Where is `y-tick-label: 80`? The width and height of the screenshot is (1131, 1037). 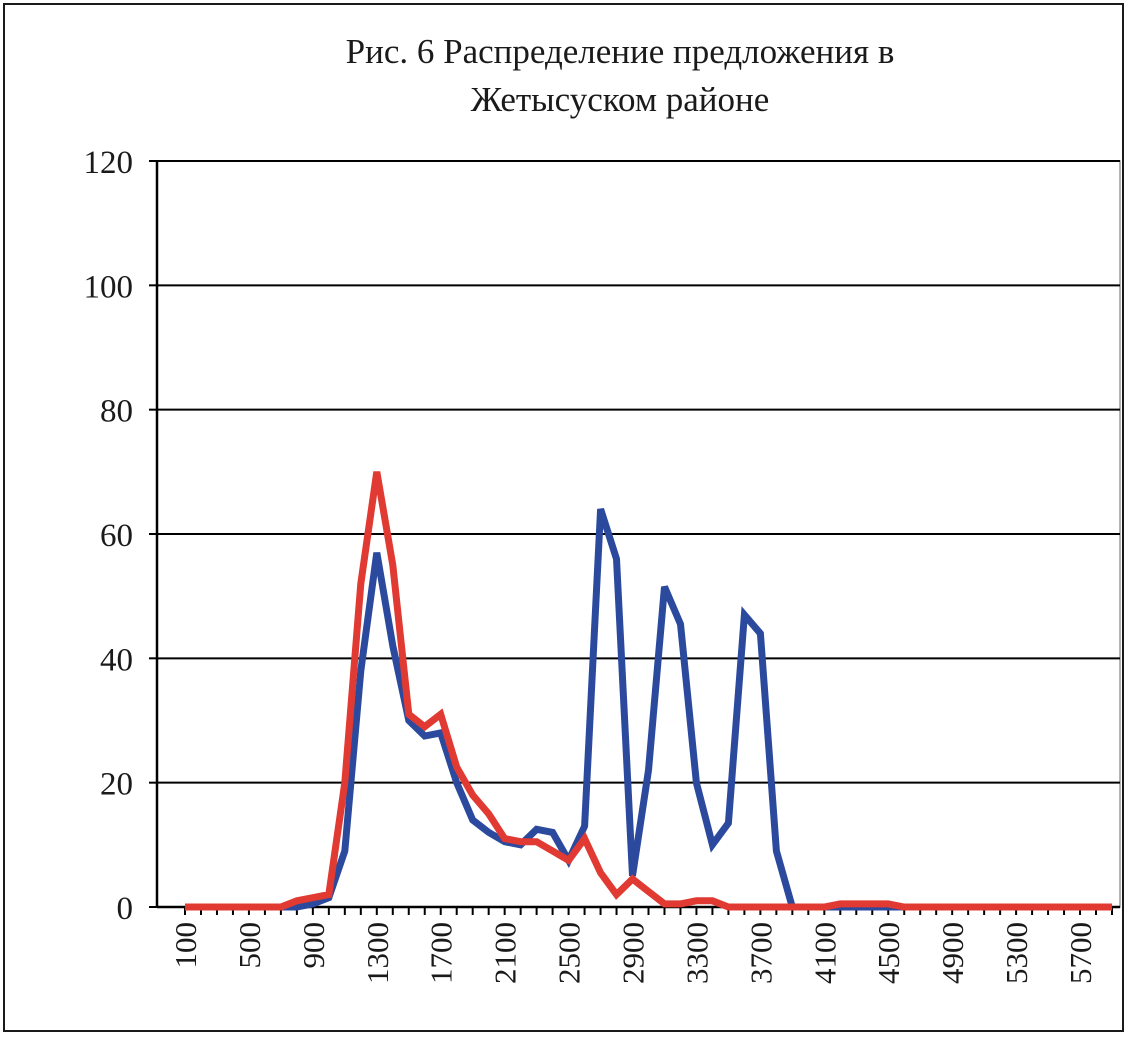
y-tick-label: 80 is located at coordinates (116, 412).